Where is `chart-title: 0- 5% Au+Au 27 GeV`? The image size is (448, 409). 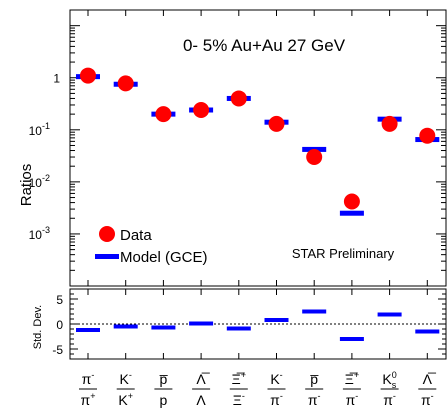
chart-title: 0- 5% Au+Au 27 GeV is located at coordinates (264, 45).